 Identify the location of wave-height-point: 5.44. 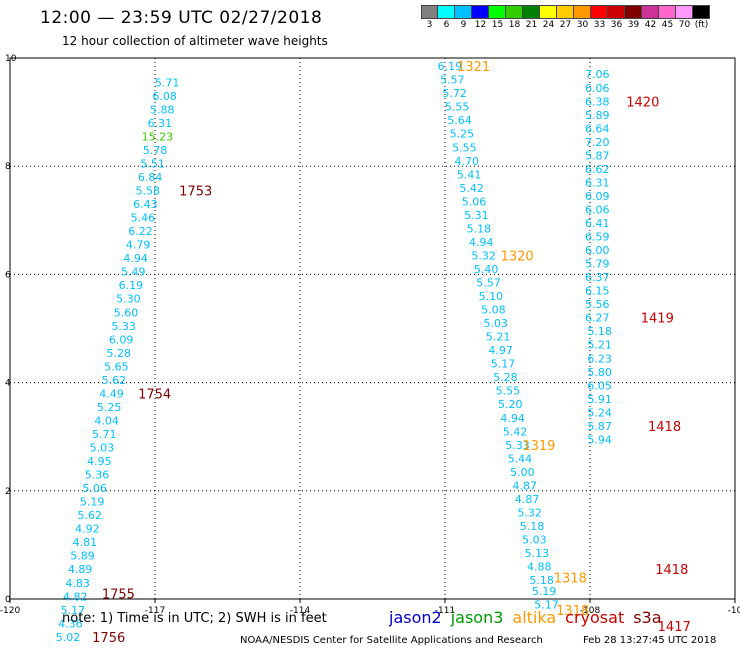
(520, 458).